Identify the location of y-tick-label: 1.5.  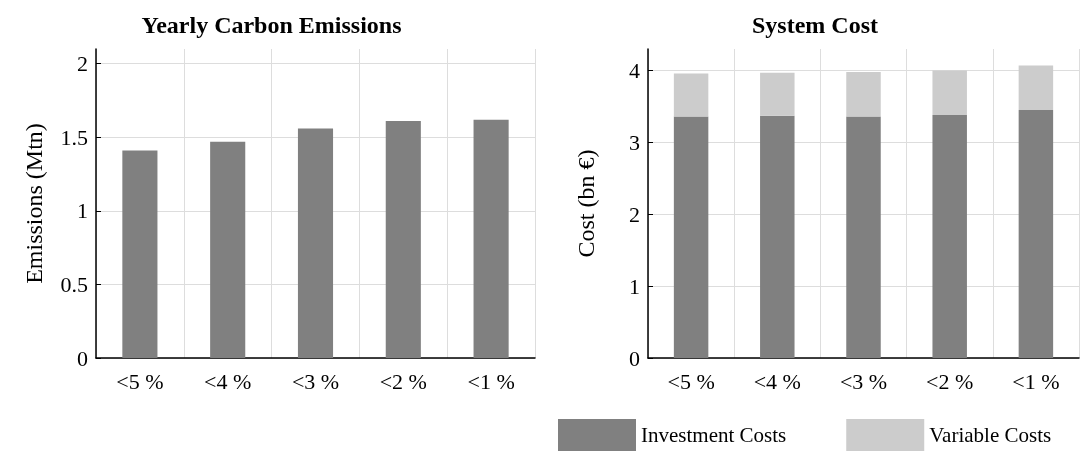
(74, 137).